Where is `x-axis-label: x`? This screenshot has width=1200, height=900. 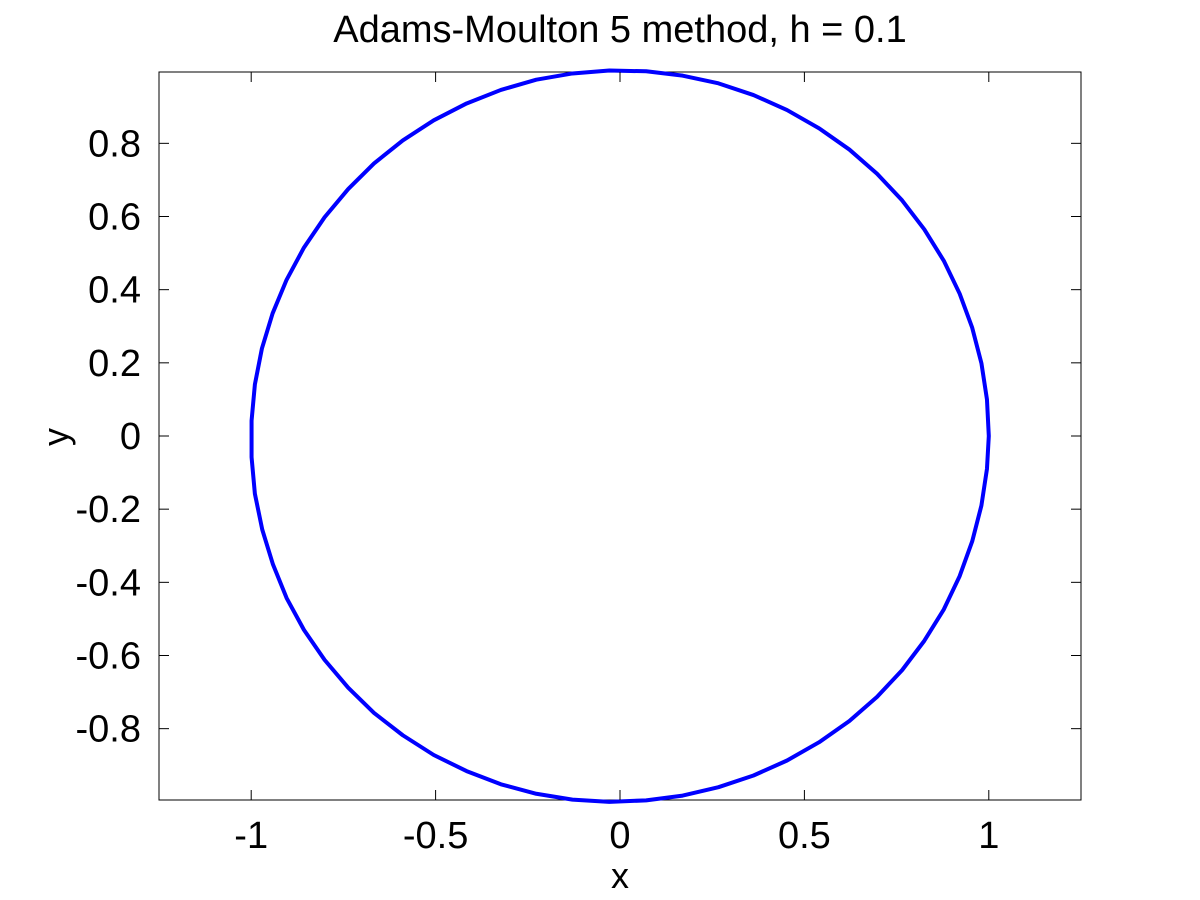
x-axis-label: x is located at coordinates (620, 875).